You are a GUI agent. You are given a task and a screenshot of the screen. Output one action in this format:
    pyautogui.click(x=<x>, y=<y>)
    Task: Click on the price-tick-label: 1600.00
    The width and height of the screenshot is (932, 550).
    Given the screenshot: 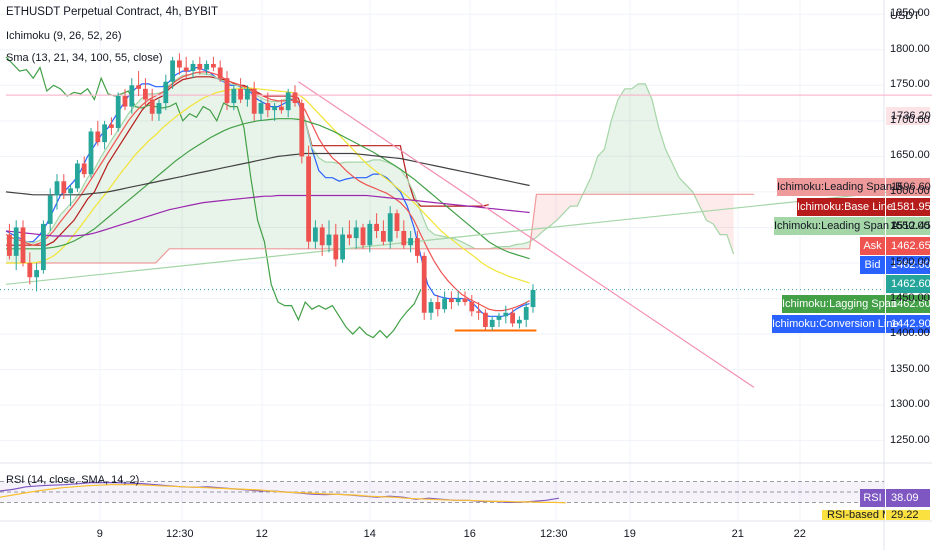 What is the action you would take?
    pyautogui.click(x=910, y=190)
    